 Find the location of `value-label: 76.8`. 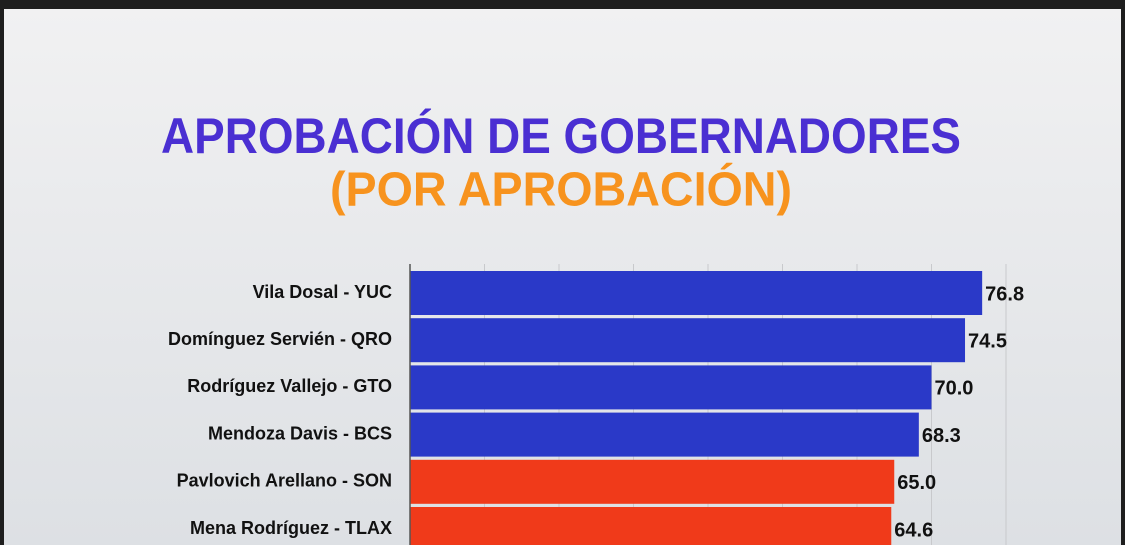

value-label: 76.8 is located at coordinates (1004, 294).